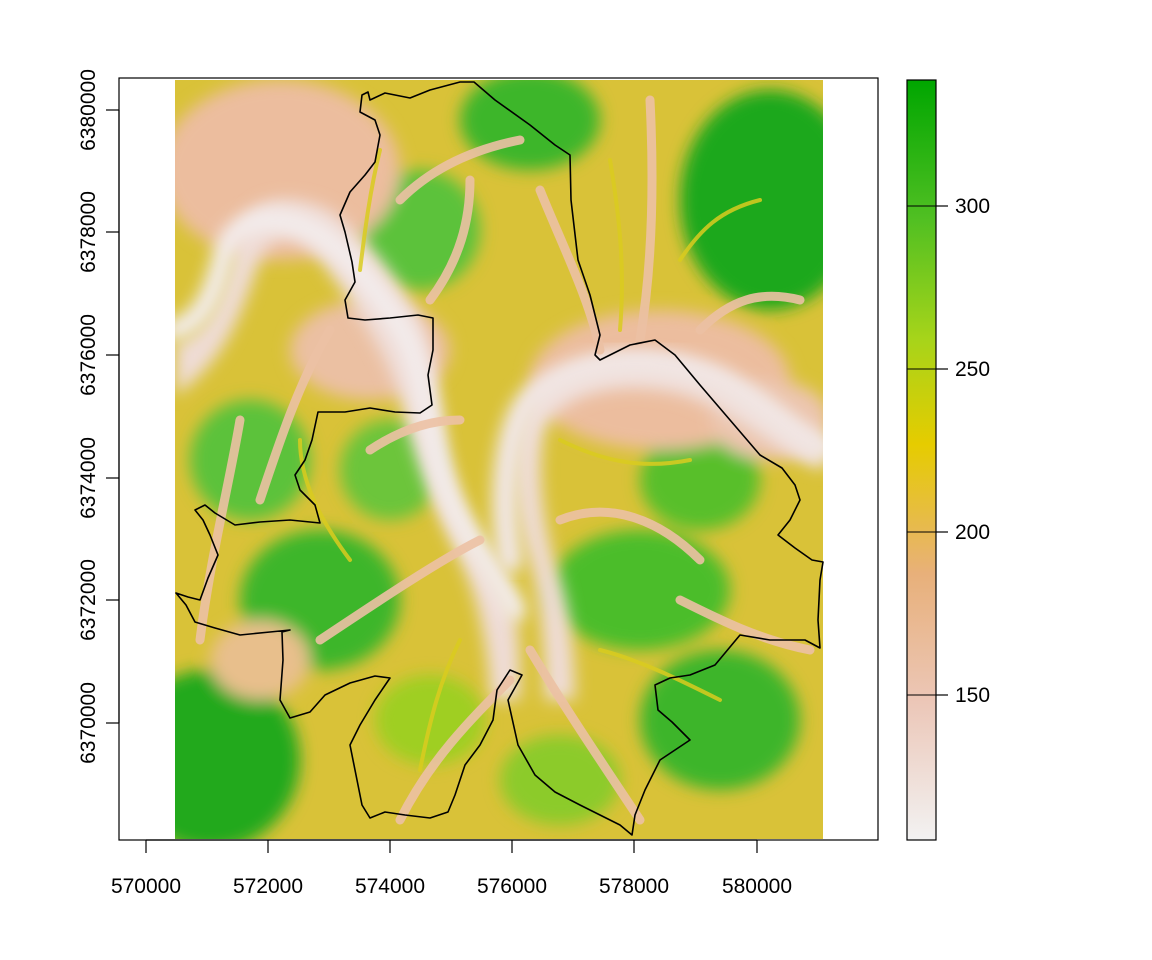 The image size is (1152, 960). What do you see at coordinates (390, 886) in the screenshot?
I see `x-tick-label: 574000` at bounding box center [390, 886].